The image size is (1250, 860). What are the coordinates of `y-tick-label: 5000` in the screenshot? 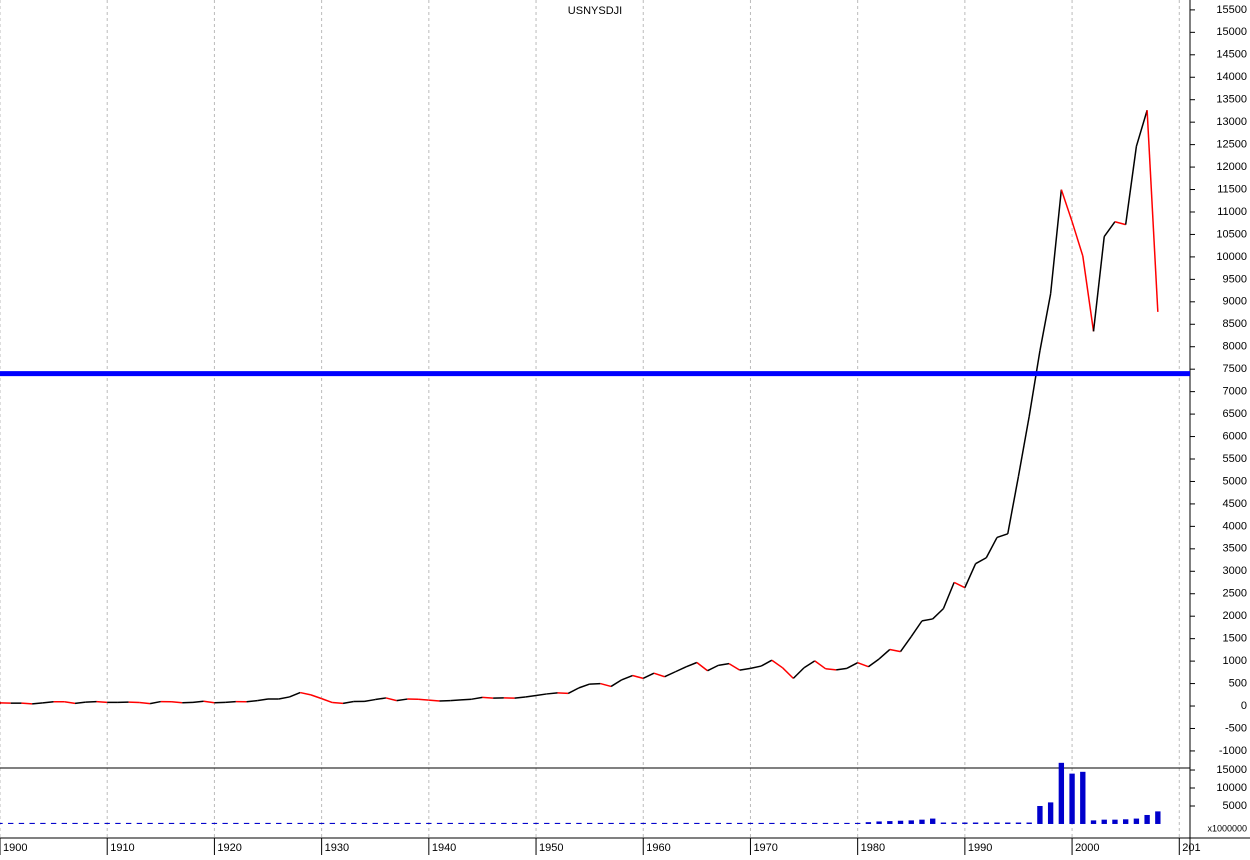 It's located at (1235, 481).